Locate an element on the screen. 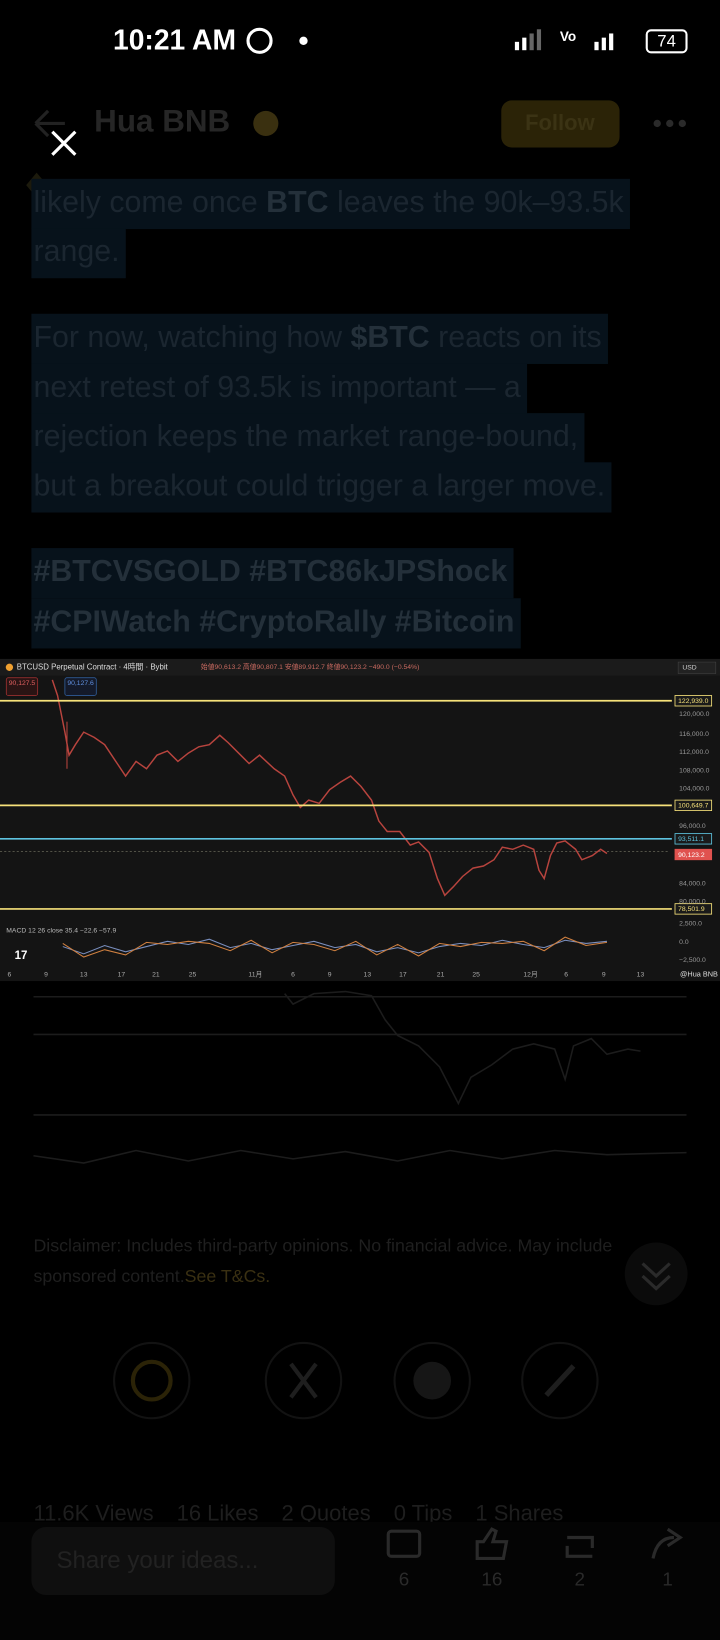 This screenshot has width=720, height=1640. back-icon is located at coordinates (49, 123).